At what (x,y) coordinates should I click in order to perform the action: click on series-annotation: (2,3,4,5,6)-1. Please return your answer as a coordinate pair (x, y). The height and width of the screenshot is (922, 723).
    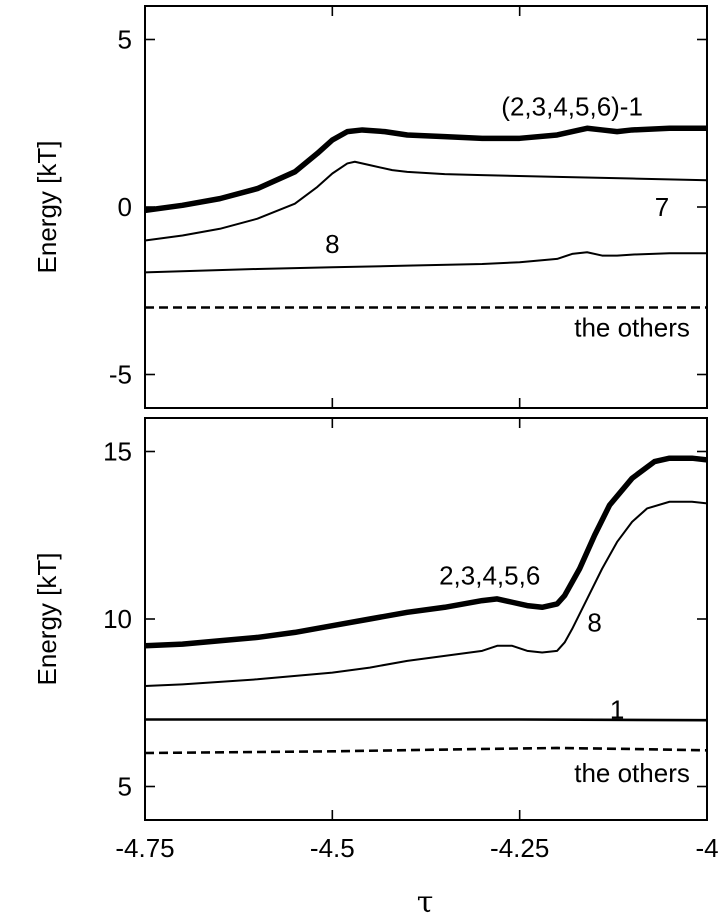
    Looking at the image, I should click on (572, 107).